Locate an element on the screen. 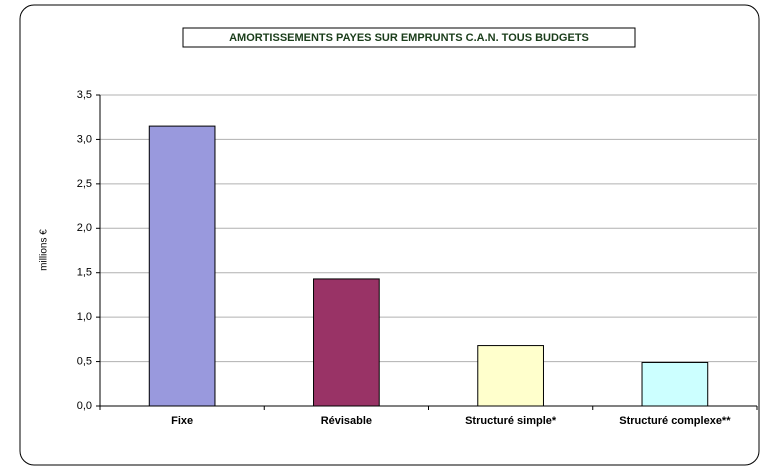  y-tick-label: 1,0 is located at coordinates (84, 317).